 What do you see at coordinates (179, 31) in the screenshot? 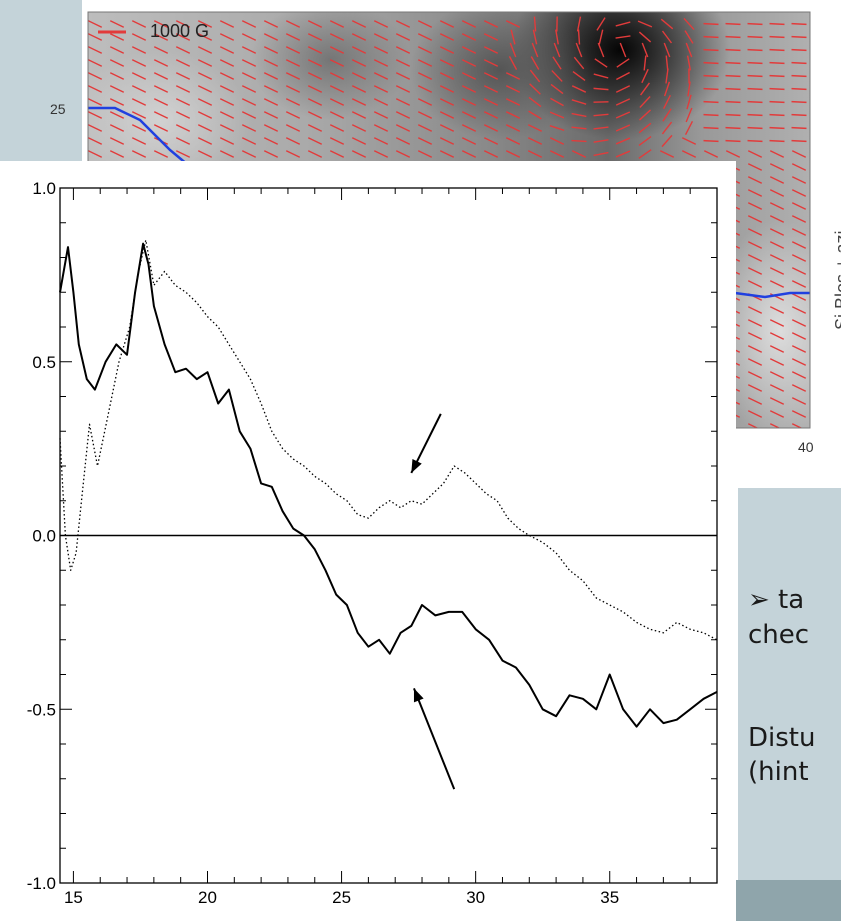
I see `legend-label: 1000 G` at bounding box center [179, 31].